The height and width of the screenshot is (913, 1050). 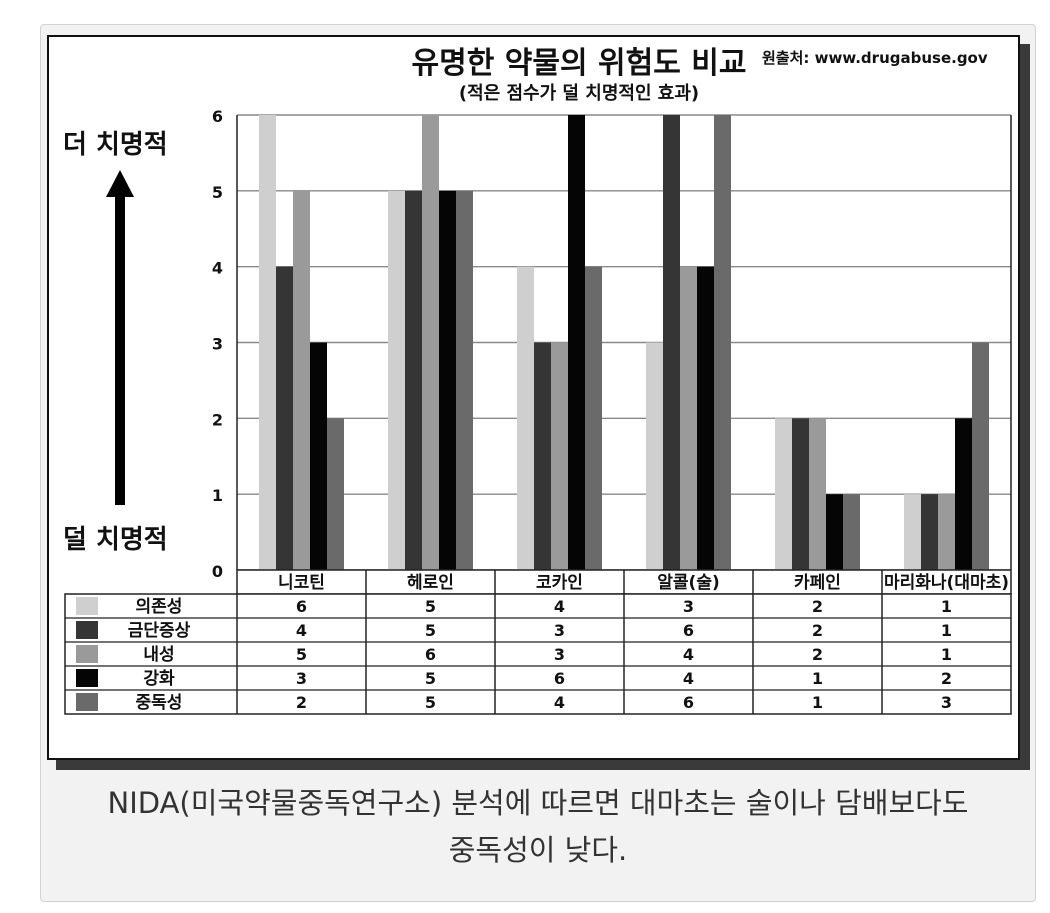 I want to click on category-label: 니코틴, so click(x=301, y=583).